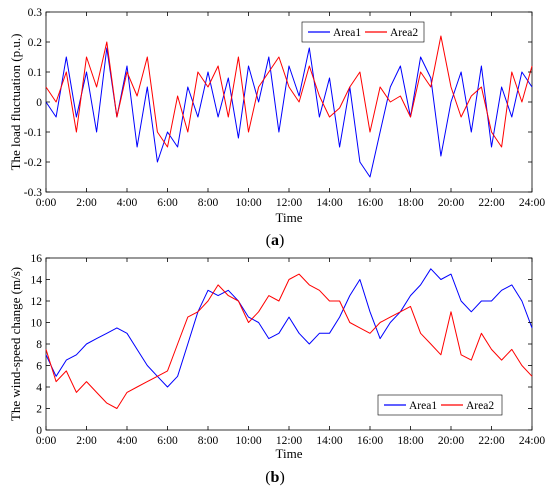 Image resolution: width=550 pixels, height=490 pixels. I want to click on panel-label-a: (a), so click(275, 240).